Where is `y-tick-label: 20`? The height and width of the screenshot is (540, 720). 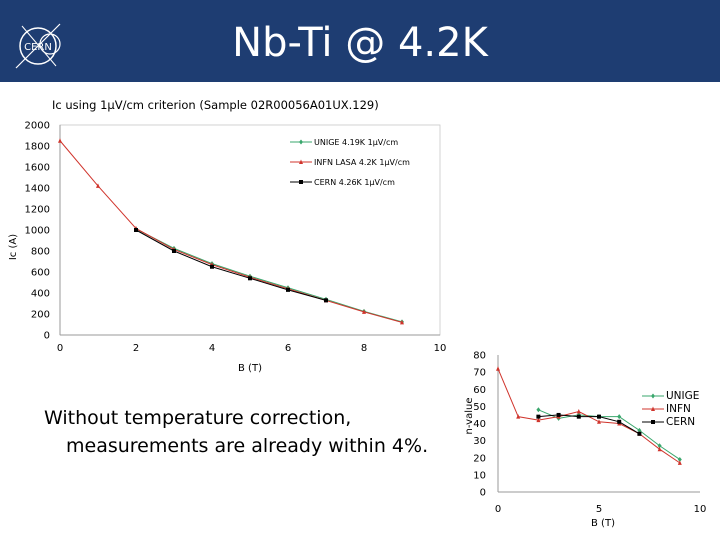
y-tick-label: 20 is located at coordinates (479, 458).